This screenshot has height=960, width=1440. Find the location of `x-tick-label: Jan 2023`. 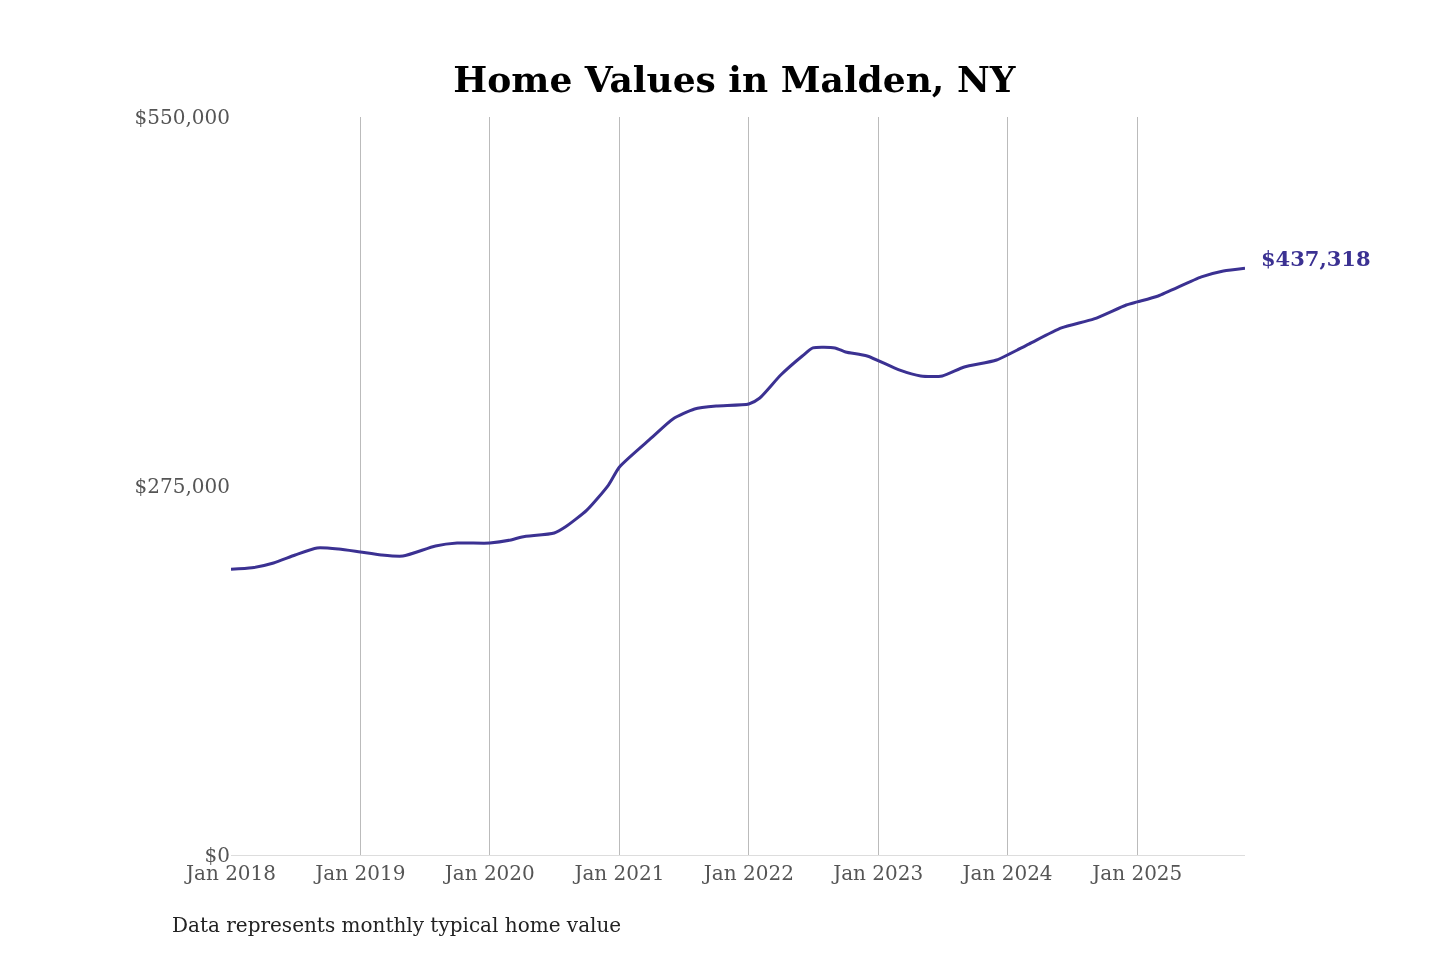

x-tick-label: Jan 2023 is located at coordinates (877, 873).